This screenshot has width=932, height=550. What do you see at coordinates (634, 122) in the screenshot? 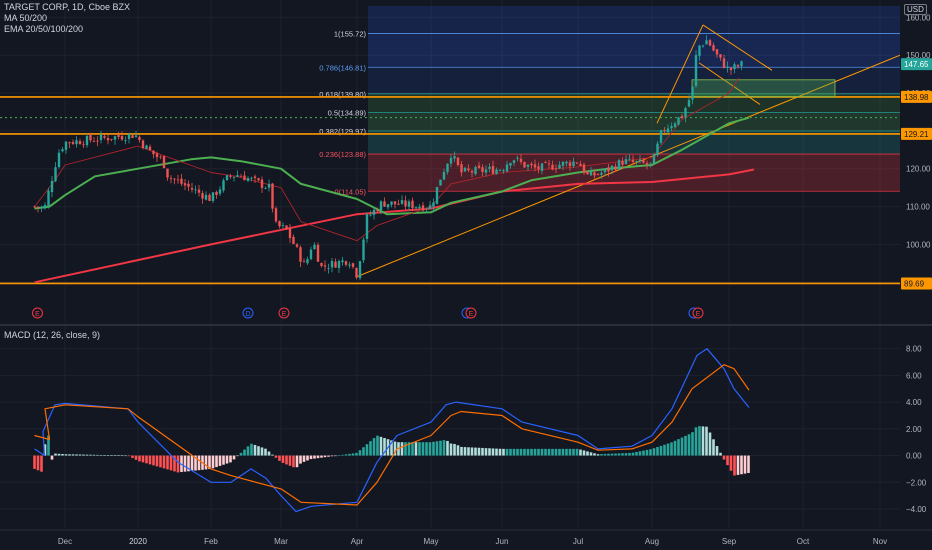
I see `fib-zone` at bounding box center [634, 122].